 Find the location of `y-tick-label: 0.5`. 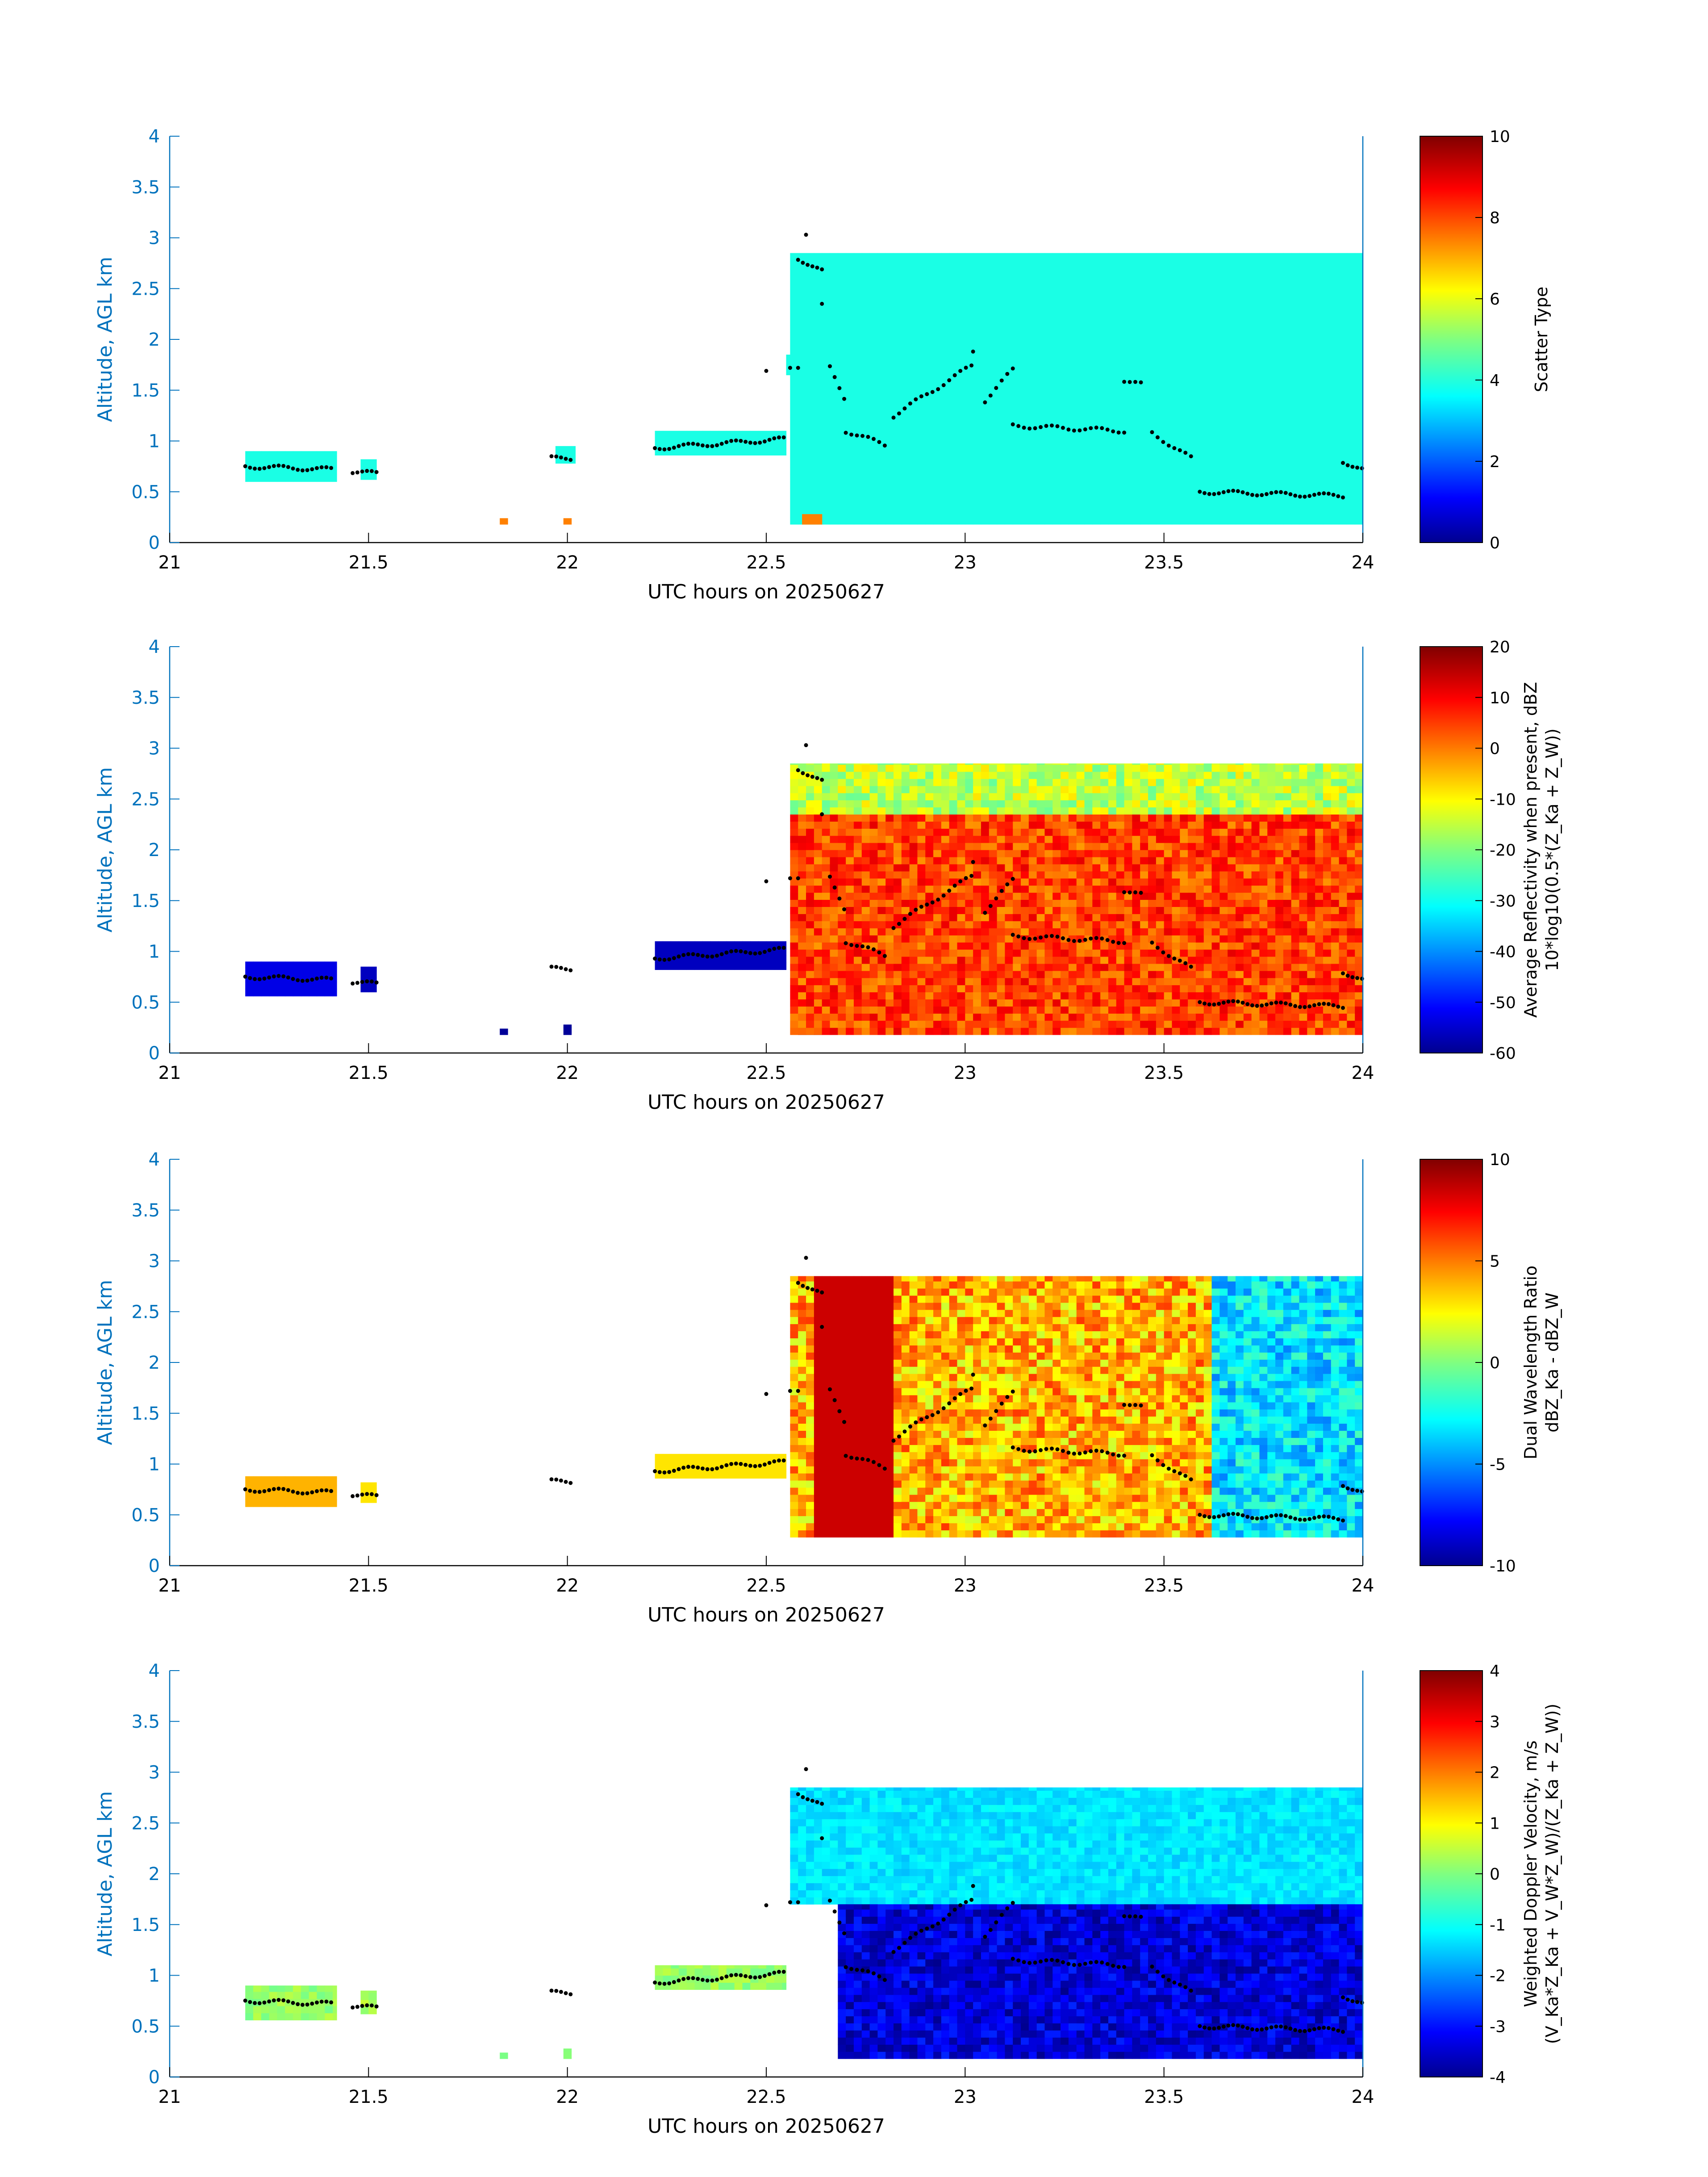

y-tick-label: 0.5 is located at coordinates (145, 492).